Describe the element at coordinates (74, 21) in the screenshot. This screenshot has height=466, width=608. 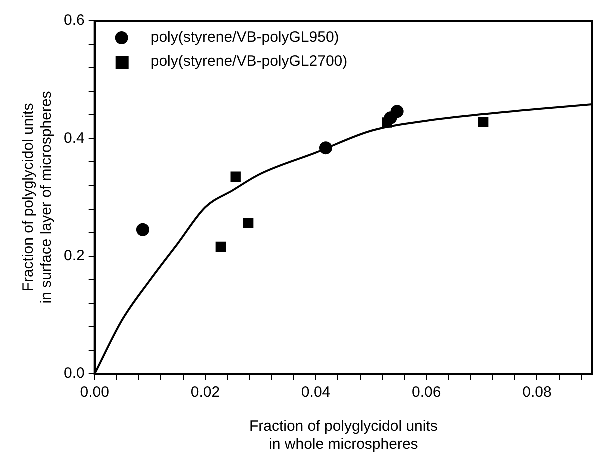
I see `y-tick-label: 0.6` at that location.